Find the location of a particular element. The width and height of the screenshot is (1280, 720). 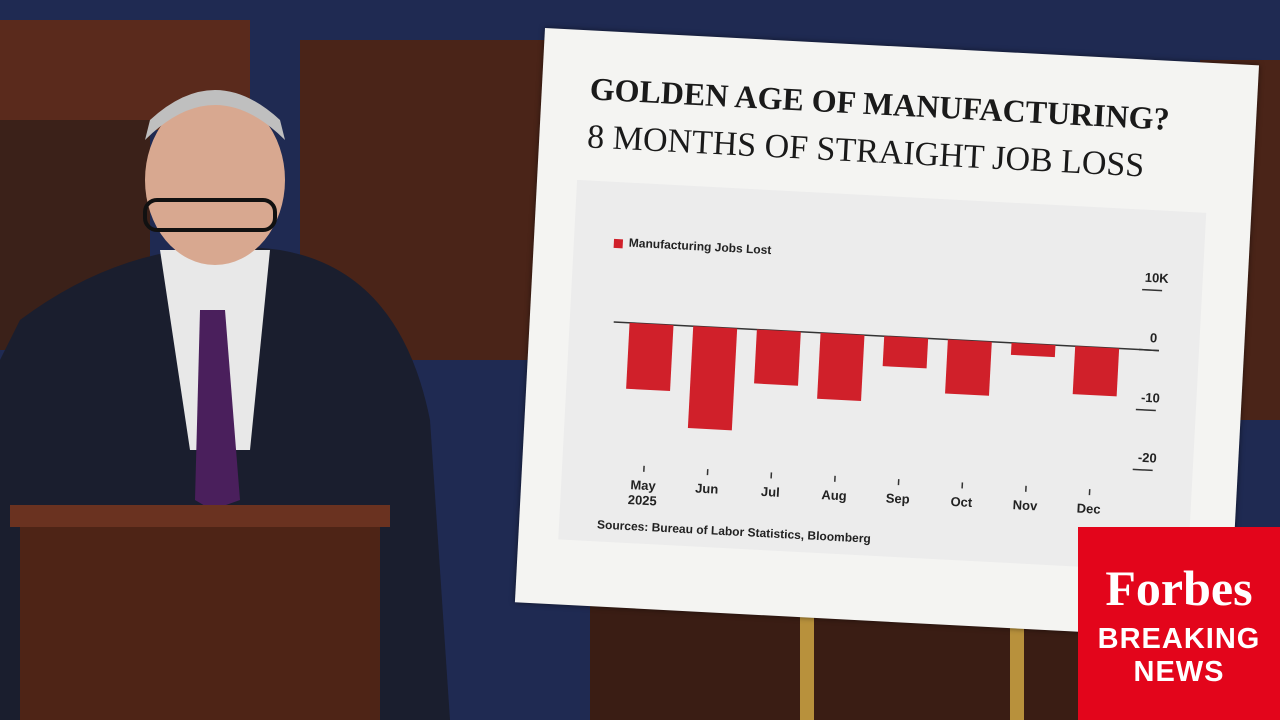

x-tick-label: Jun is located at coordinates (706, 488).